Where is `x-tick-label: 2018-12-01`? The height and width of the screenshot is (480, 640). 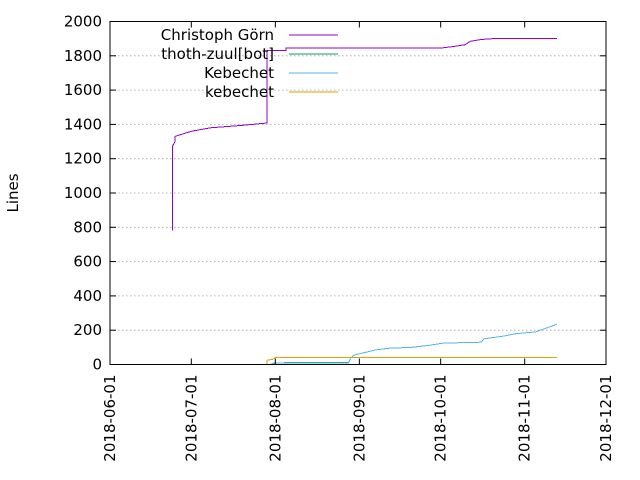
x-tick-label: 2018-12-01 is located at coordinates (606, 418).